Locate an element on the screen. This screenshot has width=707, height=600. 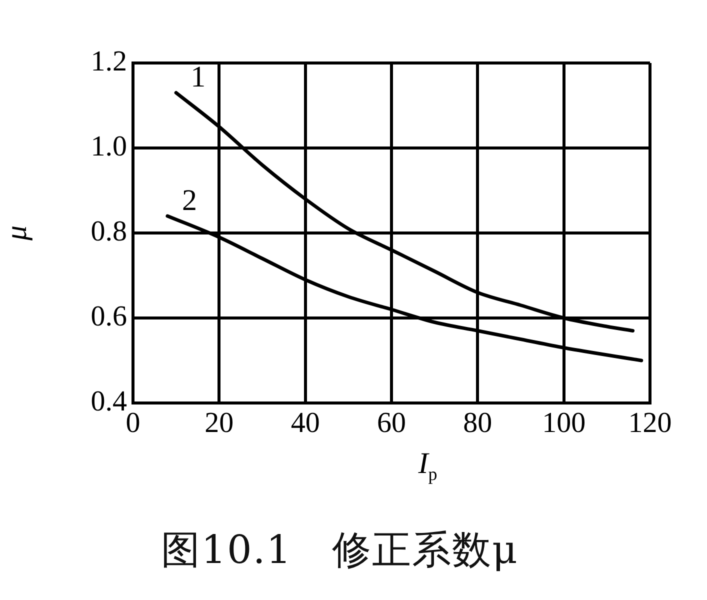
y-axis-title: μ is located at coordinates (16, 233).